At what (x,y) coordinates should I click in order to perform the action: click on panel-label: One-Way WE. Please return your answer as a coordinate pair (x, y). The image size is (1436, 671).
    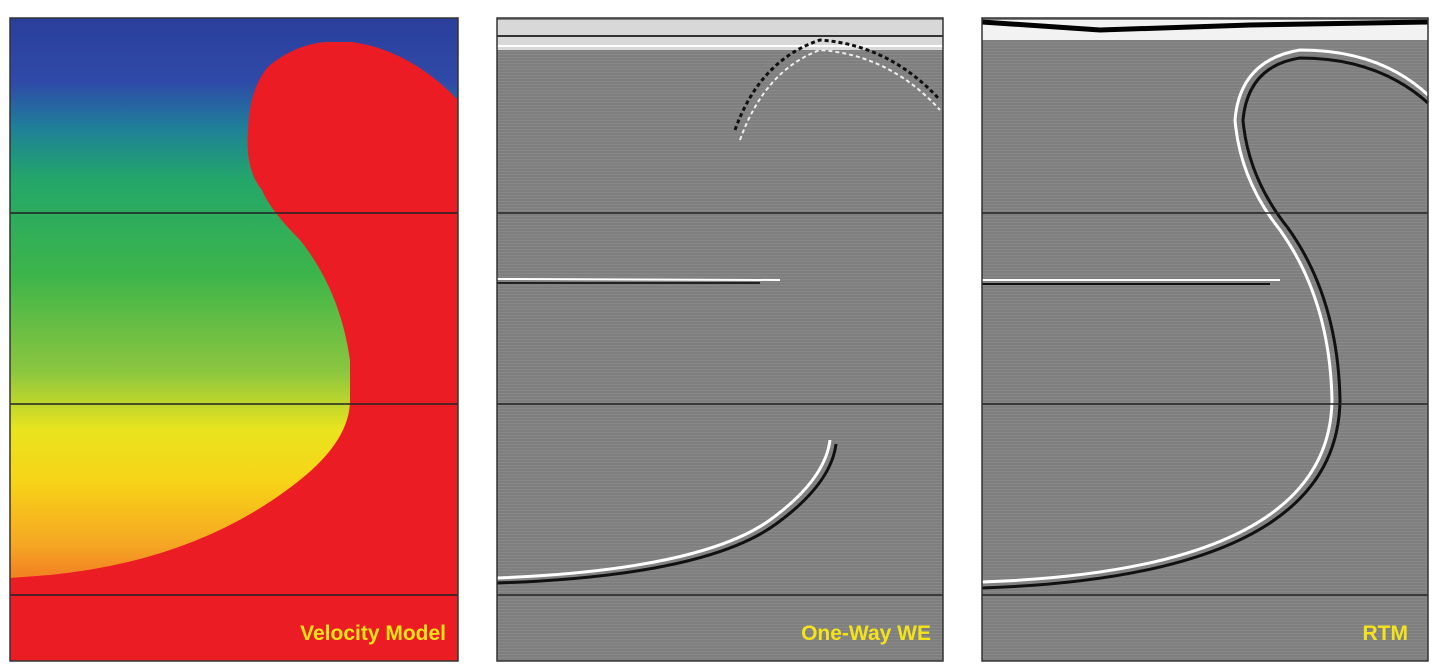
    Looking at the image, I should click on (866, 633).